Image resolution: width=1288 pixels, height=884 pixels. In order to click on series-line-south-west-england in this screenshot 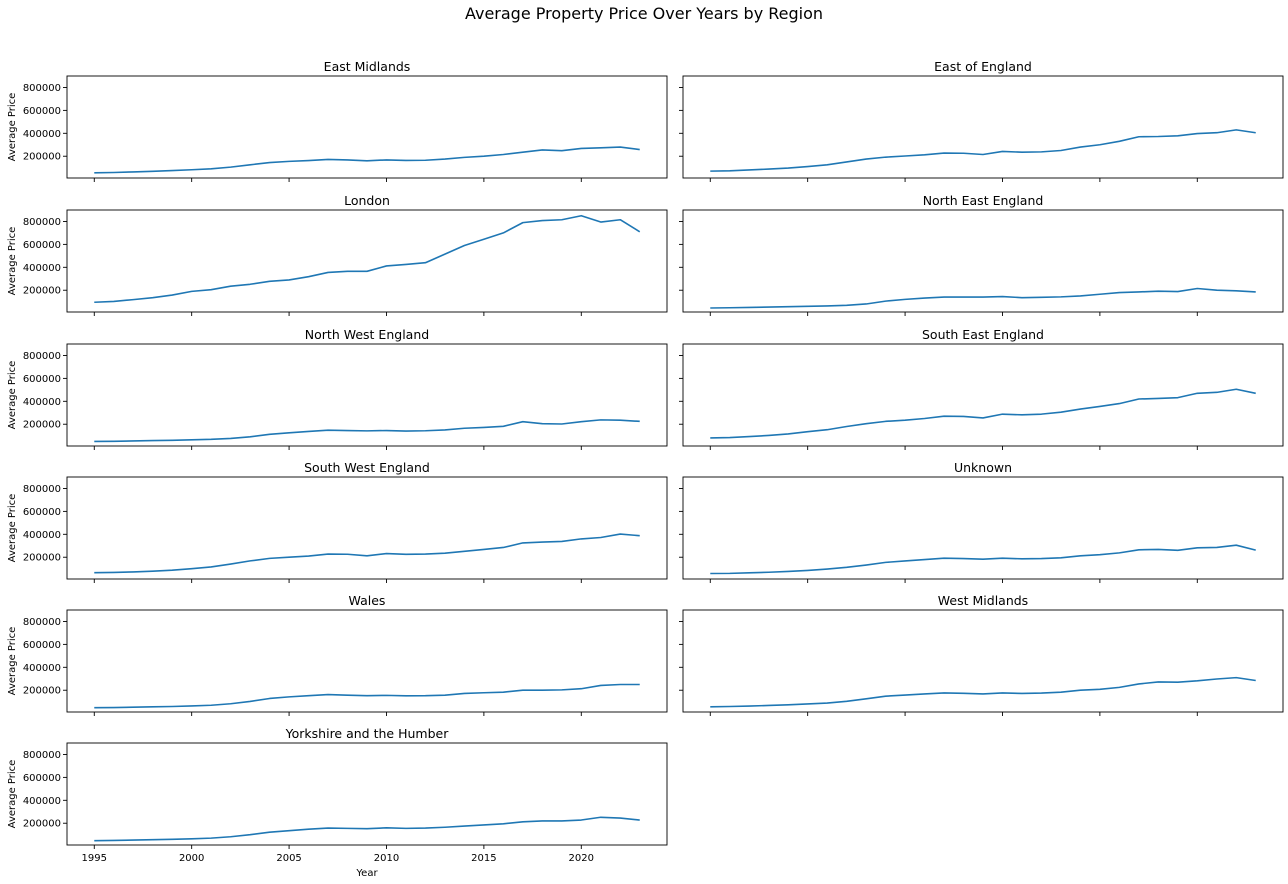, I will do `click(367, 553)`.